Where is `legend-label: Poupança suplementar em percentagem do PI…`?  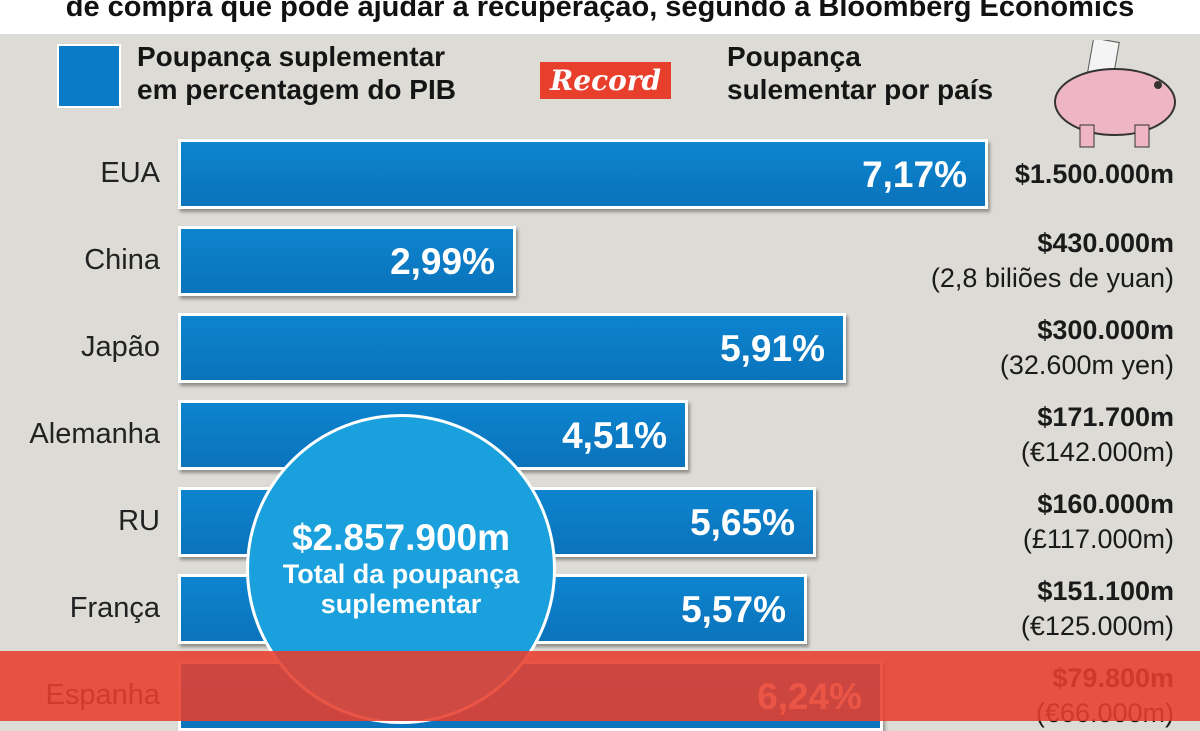 legend-label: Poupança suplementar em percentagem do PI… is located at coordinates (296, 73).